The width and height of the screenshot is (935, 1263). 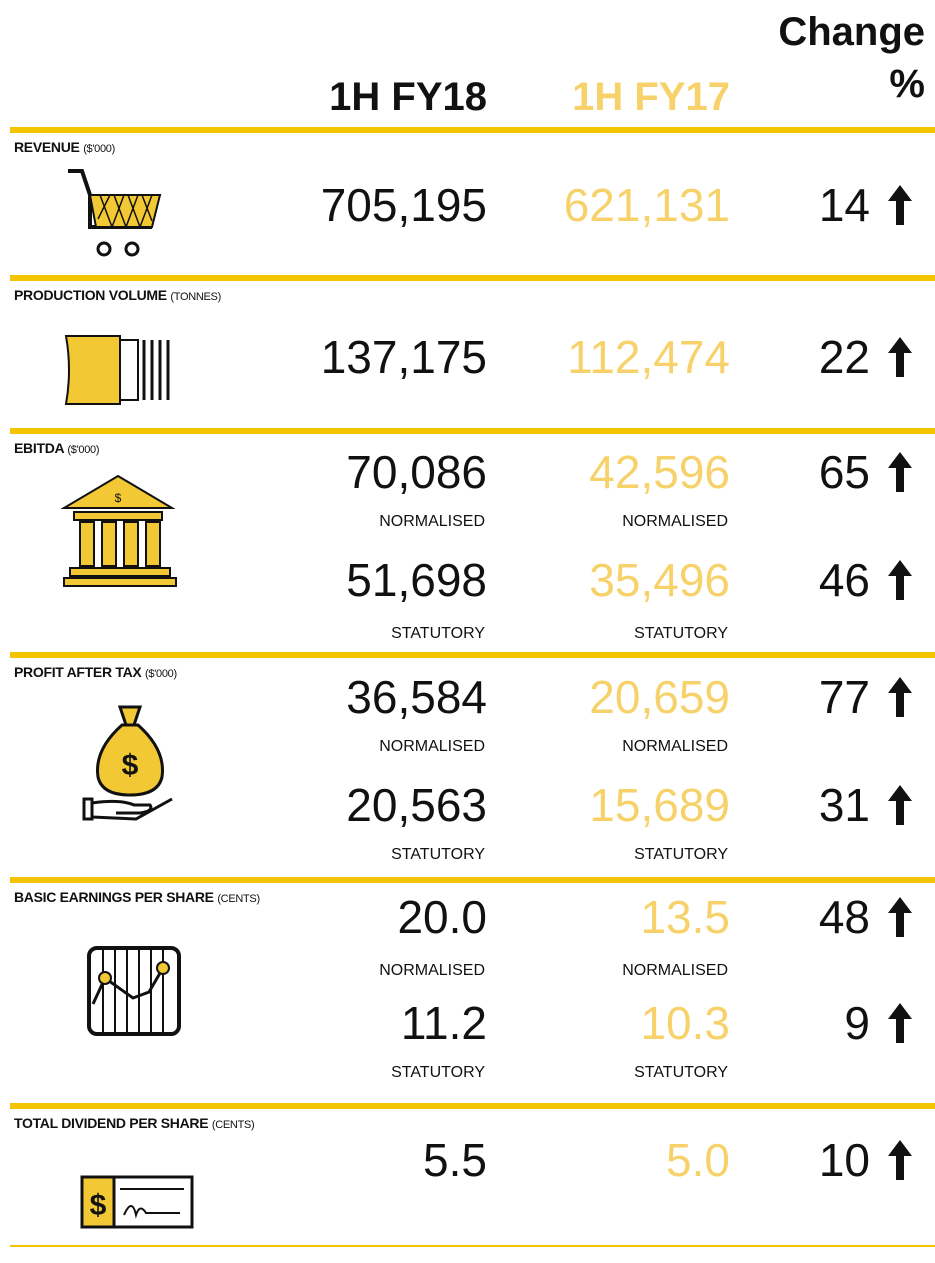 What do you see at coordinates (111, 1123) in the screenshot?
I see `label-text: TOTAL DIVIDEND PER SHARE` at bounding box center [111, 1123].